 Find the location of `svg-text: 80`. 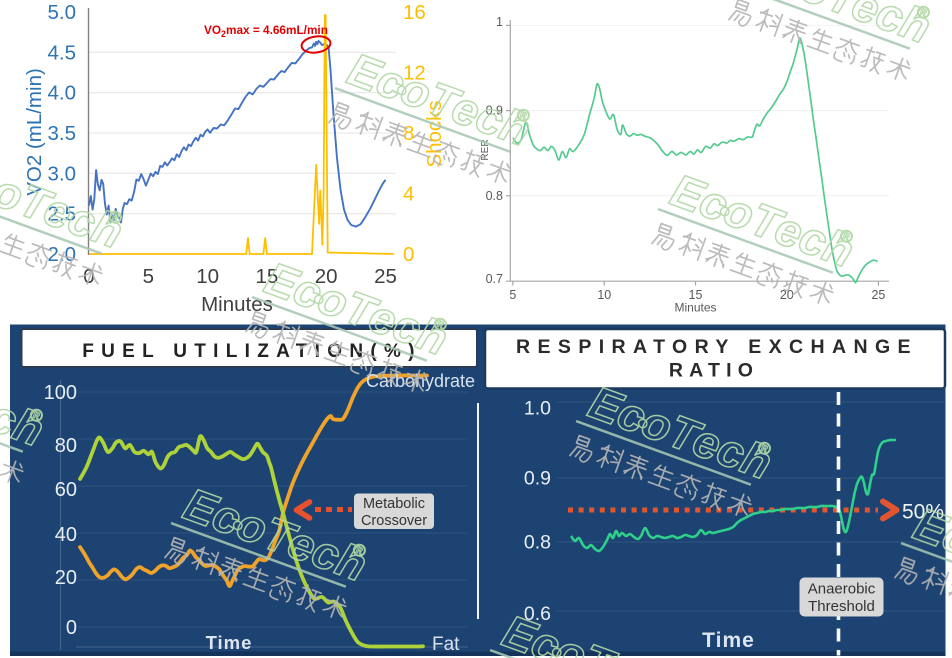

svg-text: 80 is located at coordinates (66, 446).